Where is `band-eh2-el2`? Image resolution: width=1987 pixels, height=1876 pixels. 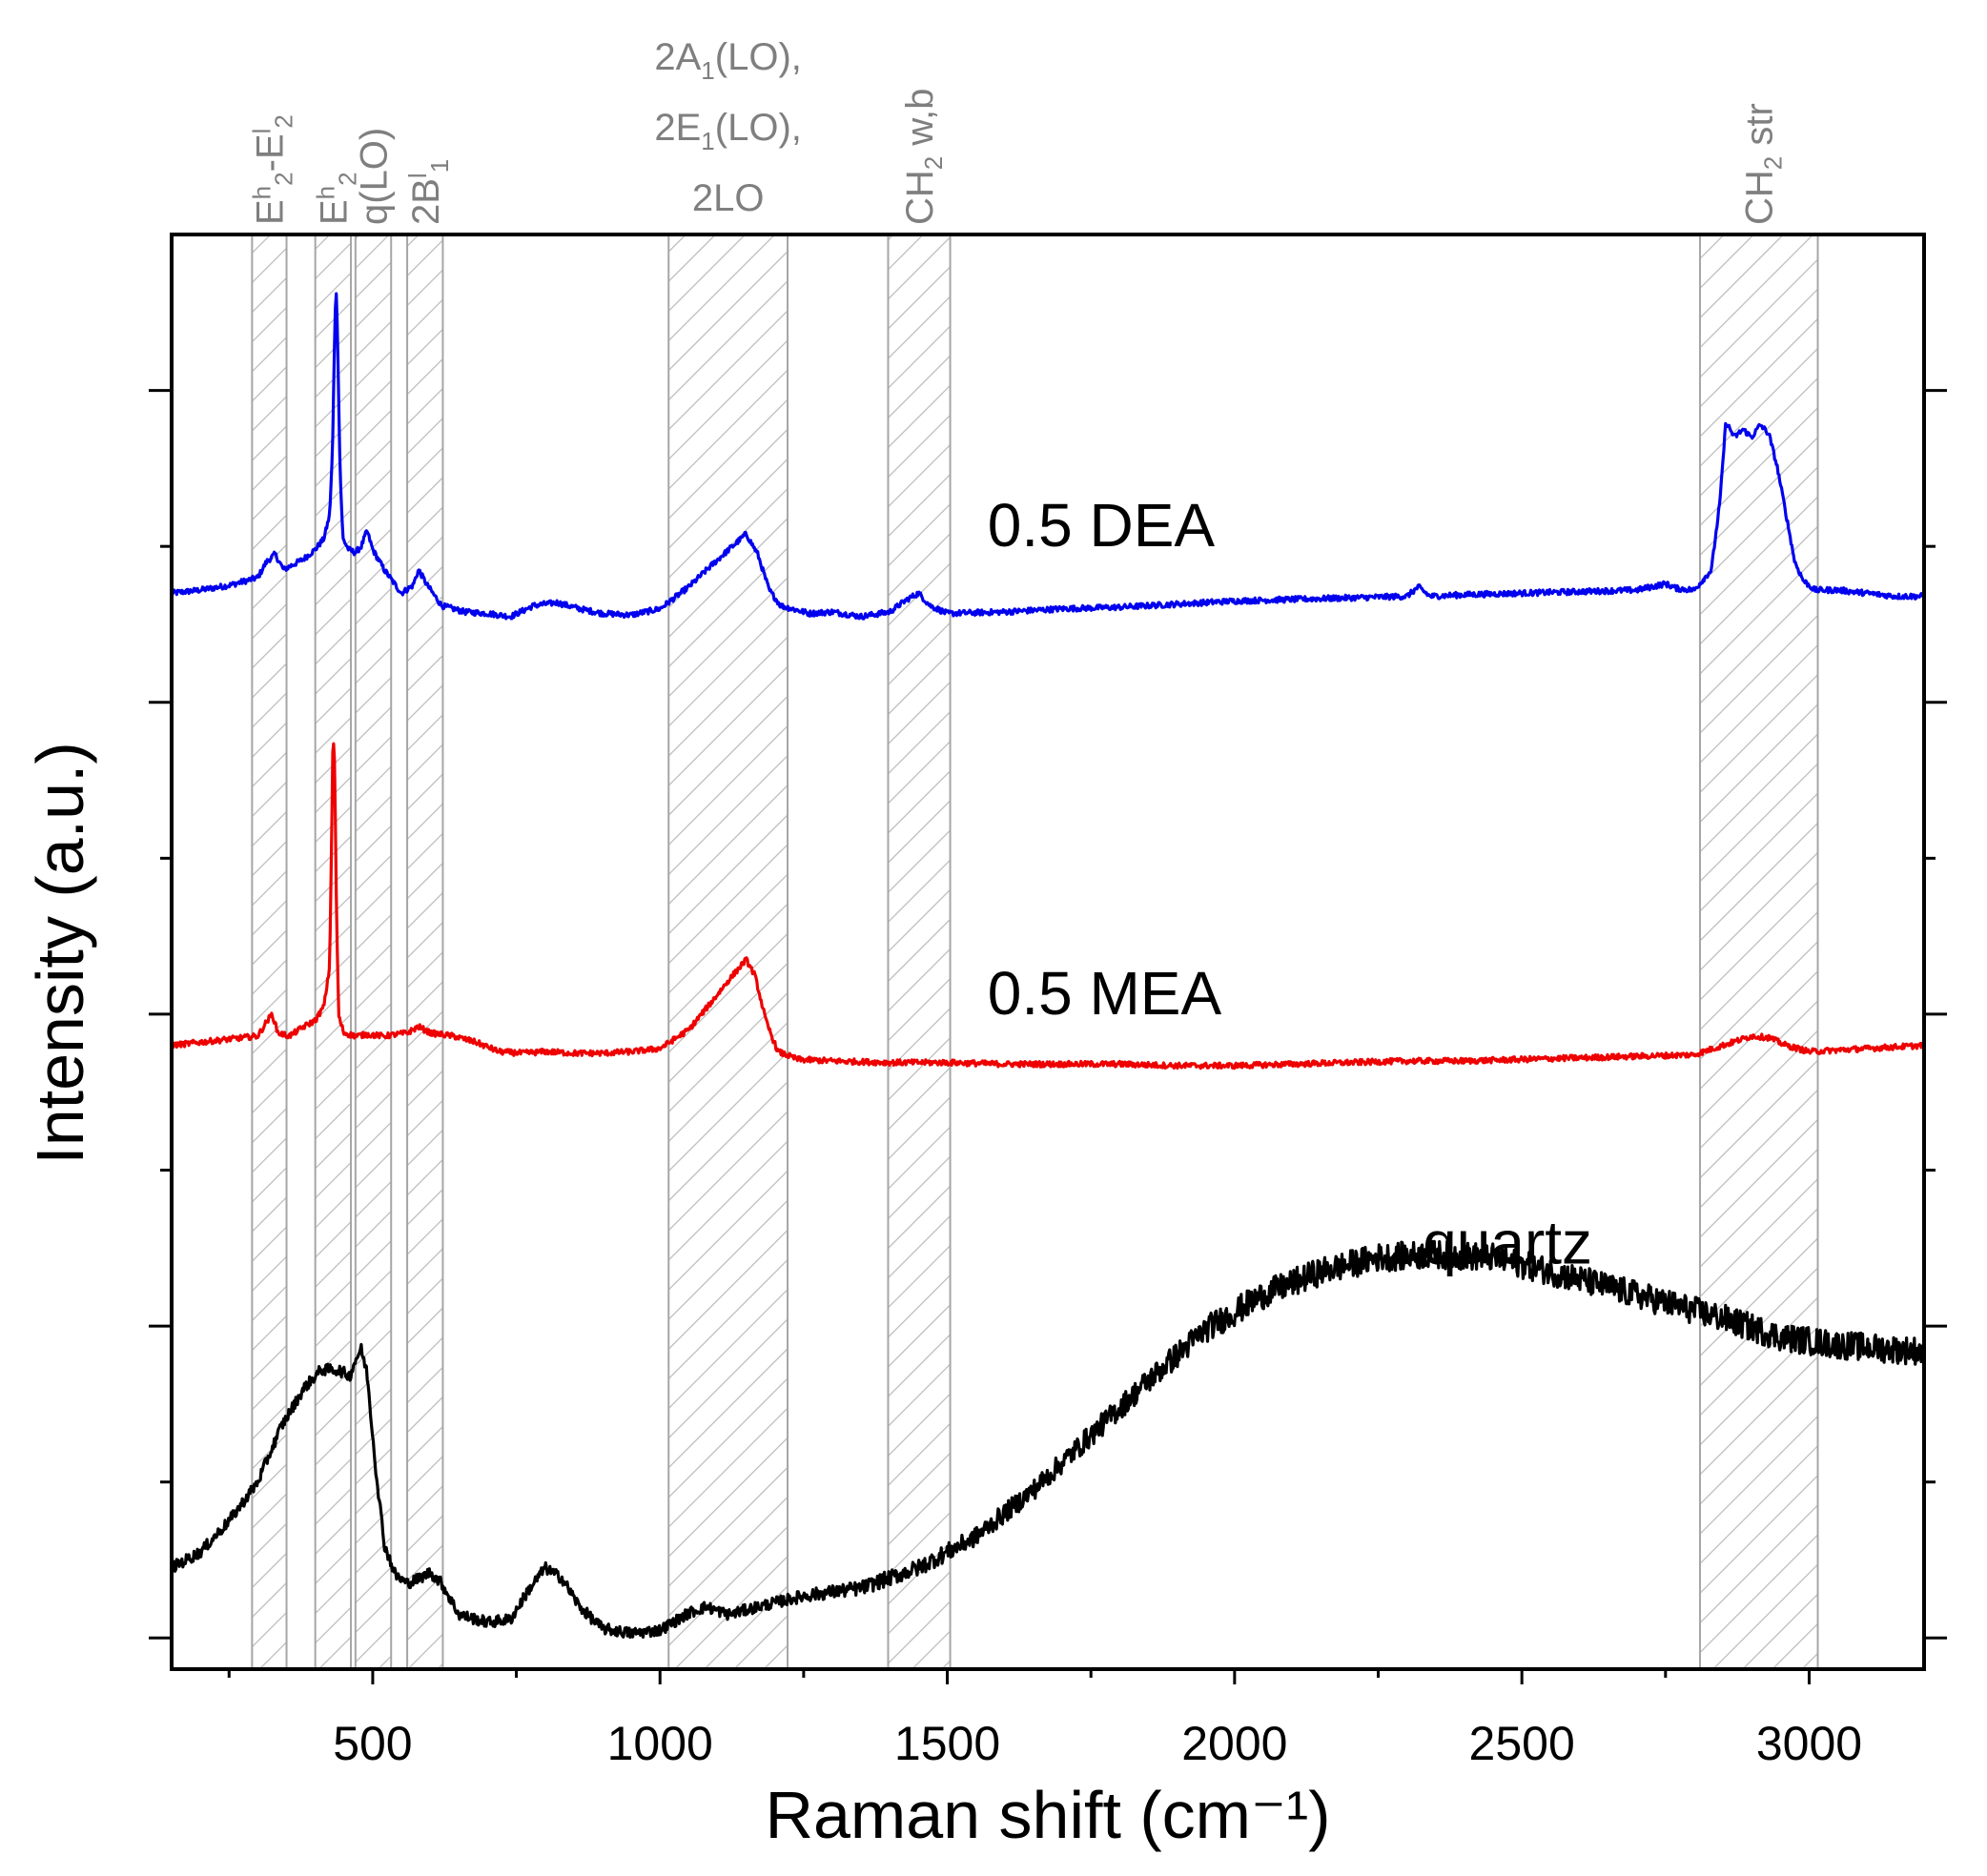 band-eh2-el2 is located at coordinates (269, 952).